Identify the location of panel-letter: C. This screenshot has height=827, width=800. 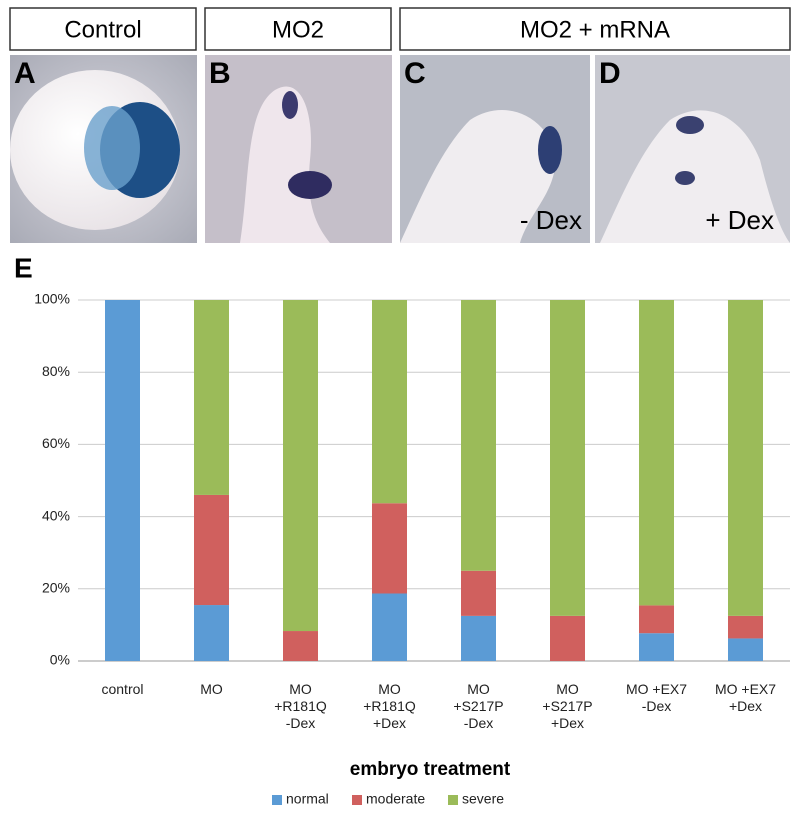
(415, 73).